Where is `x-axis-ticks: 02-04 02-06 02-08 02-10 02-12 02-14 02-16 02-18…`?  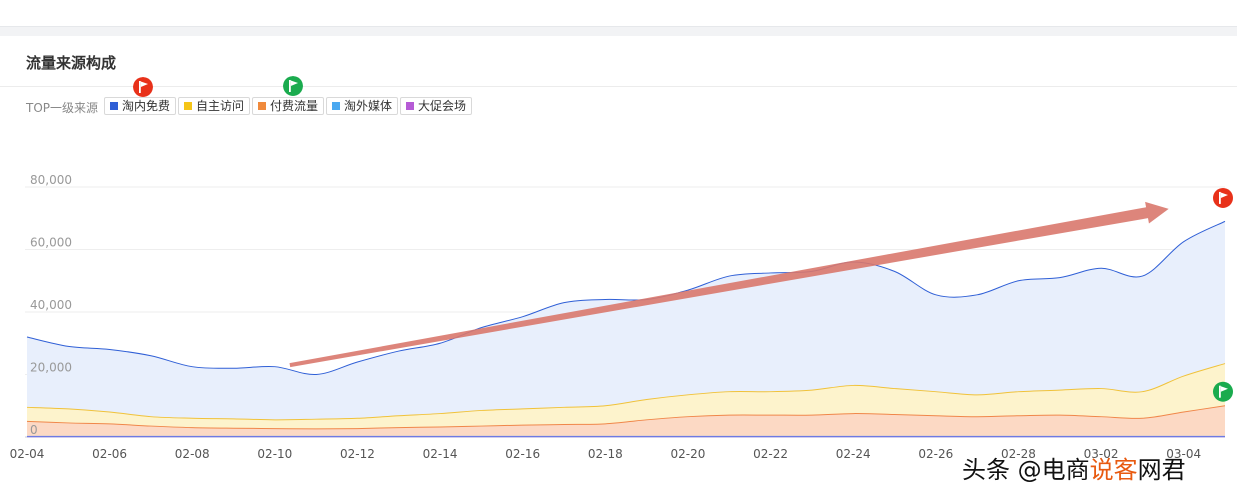 x-axis-ticks: 02-04 02-06 02-08 02-10 02-12 02-14 02-16 02-18… is located at coordinates (606, 454).